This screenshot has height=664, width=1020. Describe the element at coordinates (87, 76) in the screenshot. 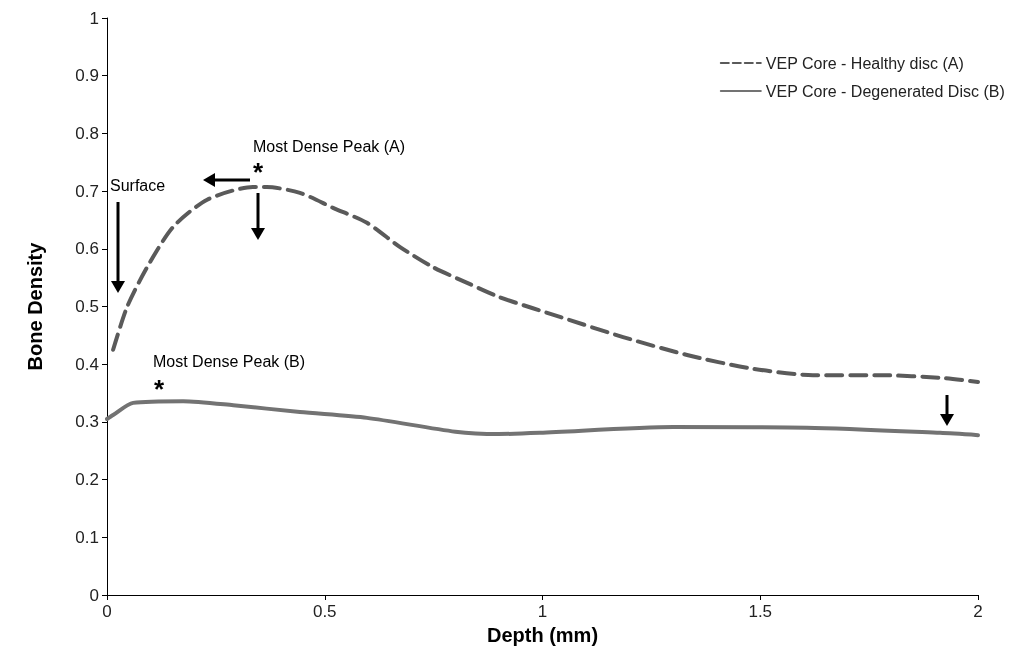

I see `y-tick-label: 0.9` at that location.